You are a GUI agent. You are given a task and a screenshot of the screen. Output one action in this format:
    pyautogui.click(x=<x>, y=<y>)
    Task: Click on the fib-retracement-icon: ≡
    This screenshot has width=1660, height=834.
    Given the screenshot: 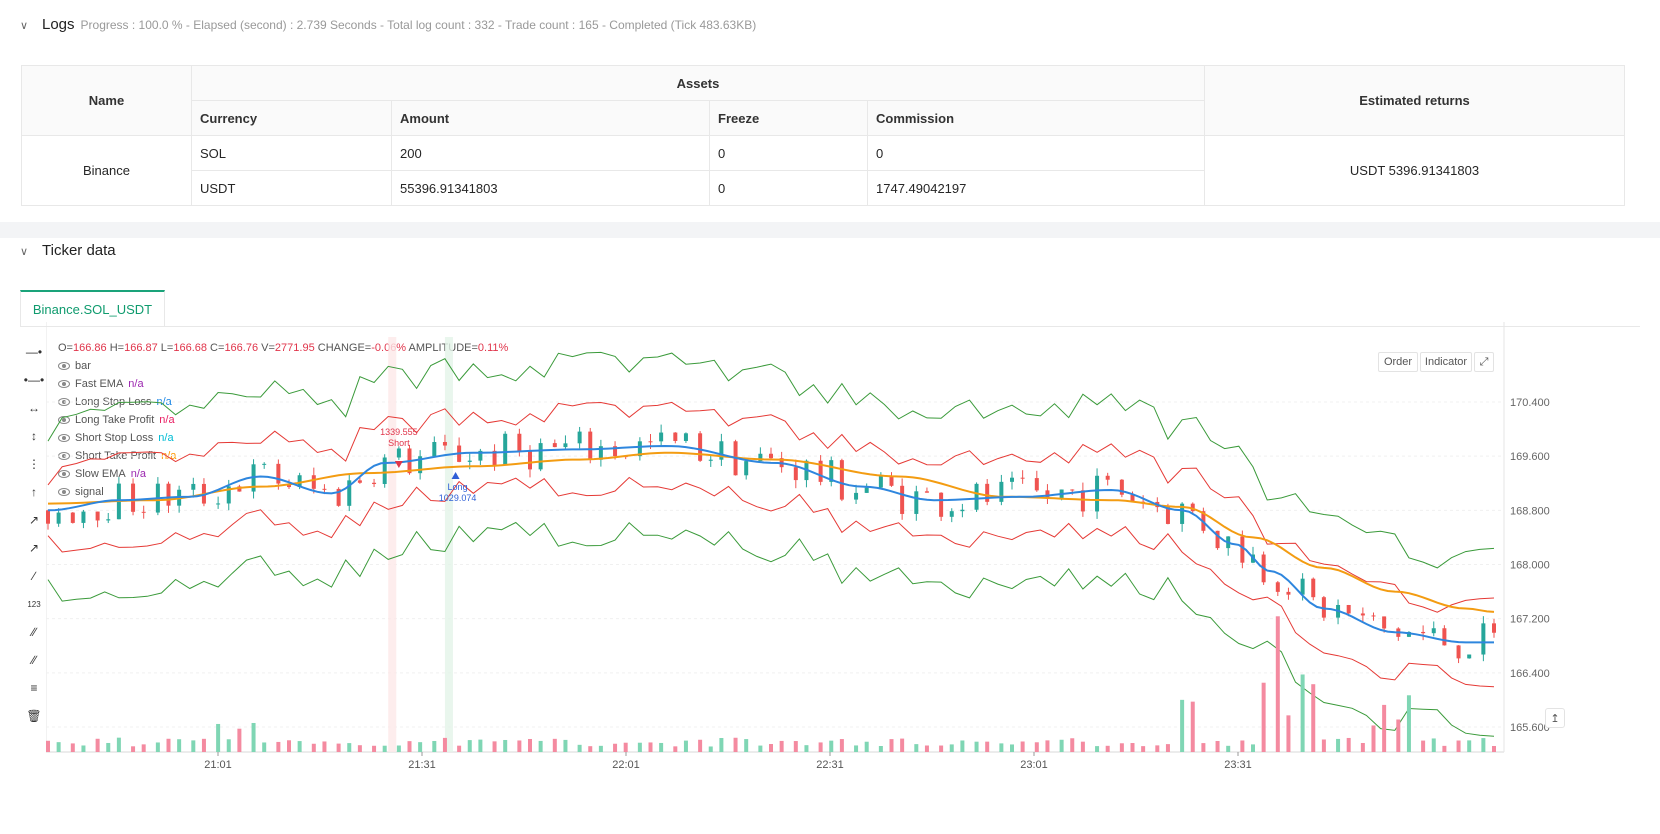 What is the action you would take?
    pyautogui.click(x=34, y=688)
    